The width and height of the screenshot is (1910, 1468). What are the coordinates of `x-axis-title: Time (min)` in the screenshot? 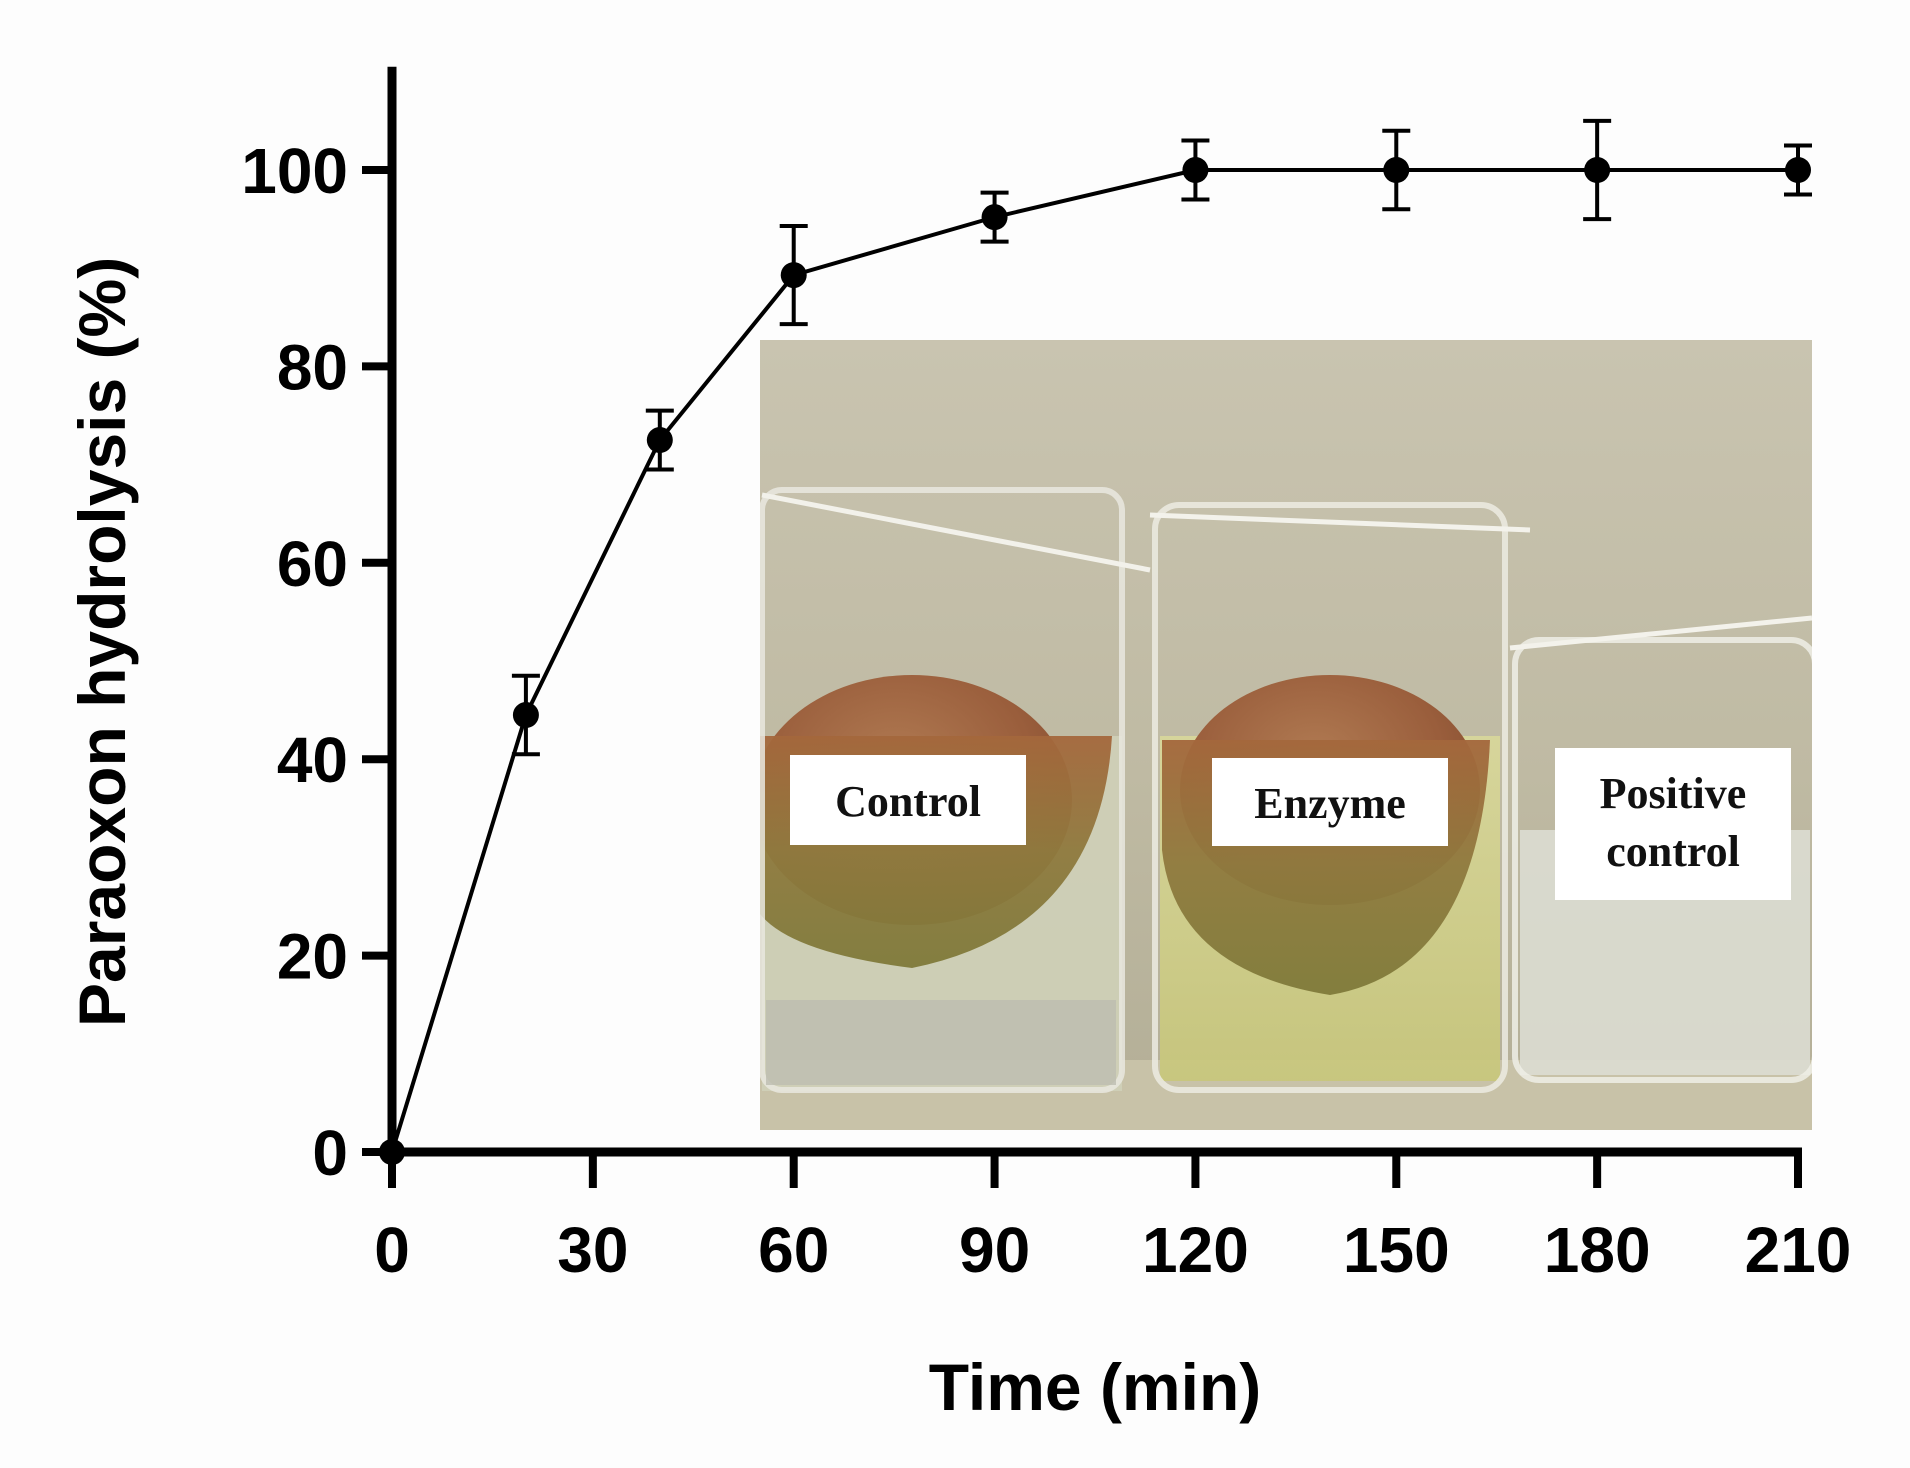 It's located at (1095, 1387).